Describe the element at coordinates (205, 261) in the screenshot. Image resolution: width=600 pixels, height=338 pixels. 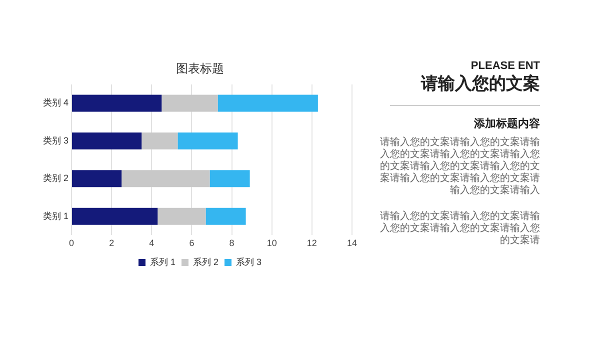
I see `legend-label: 系列 2` at that location.